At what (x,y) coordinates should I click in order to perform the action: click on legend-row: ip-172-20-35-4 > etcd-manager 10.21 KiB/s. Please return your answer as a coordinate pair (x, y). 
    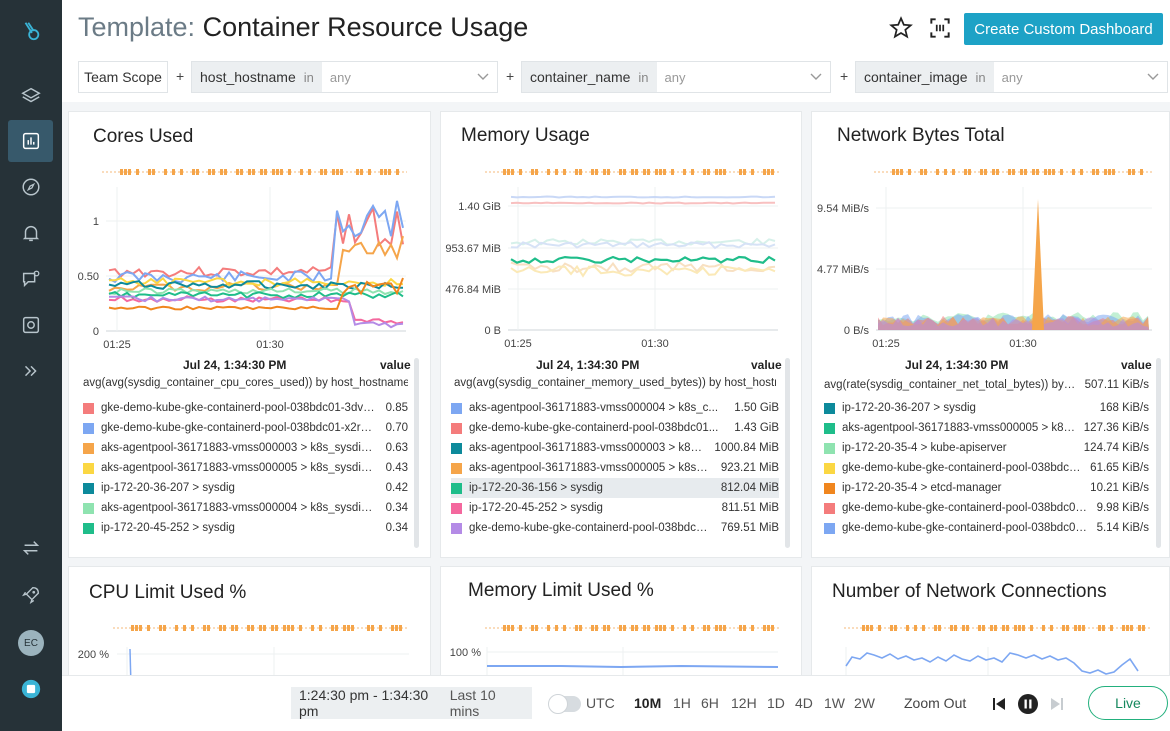
    Looking at the image, I should click on (986, 488).